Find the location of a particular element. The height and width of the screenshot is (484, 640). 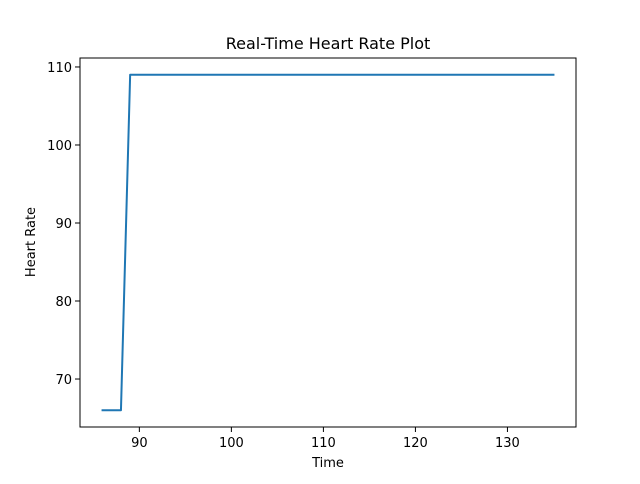

x-tick-label-130: 130 is located at coordinates (507, 443).